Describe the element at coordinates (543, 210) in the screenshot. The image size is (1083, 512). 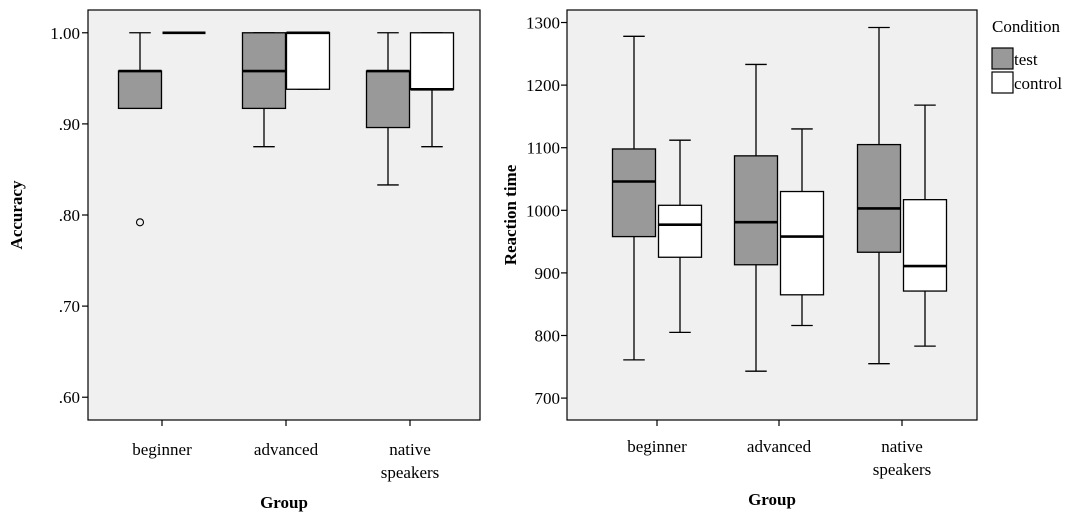
I see `y-tick-label: 1000` at that location.